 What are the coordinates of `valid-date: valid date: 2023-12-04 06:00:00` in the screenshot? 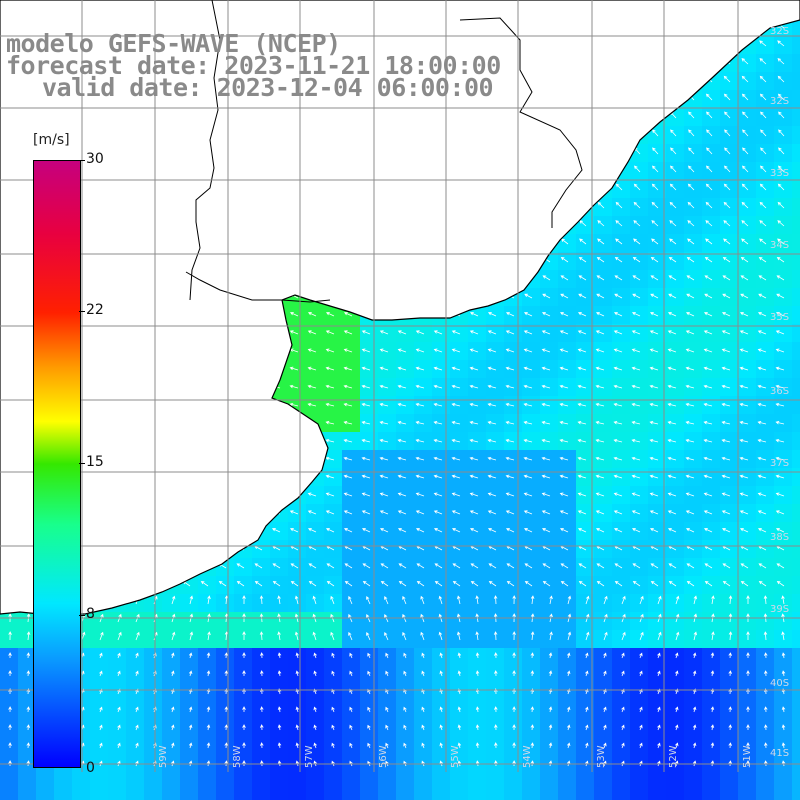 It's located at (268, 87).